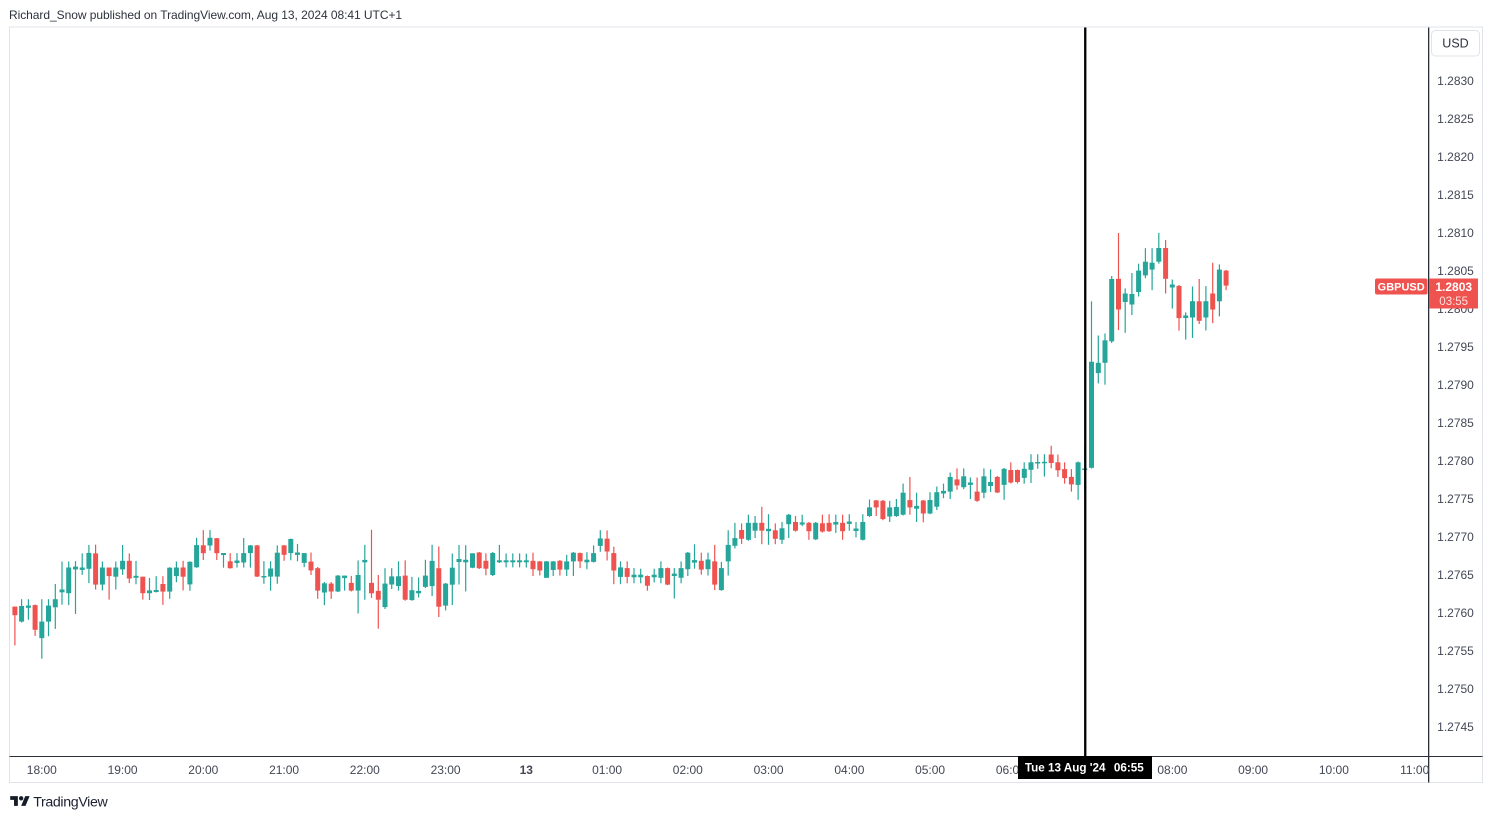 The height and width of the screenshot is (819, 1492). Describe the element at coordinates (1401, 288) in the screenshot. I see `svg-text: GBPUSD` at that location.